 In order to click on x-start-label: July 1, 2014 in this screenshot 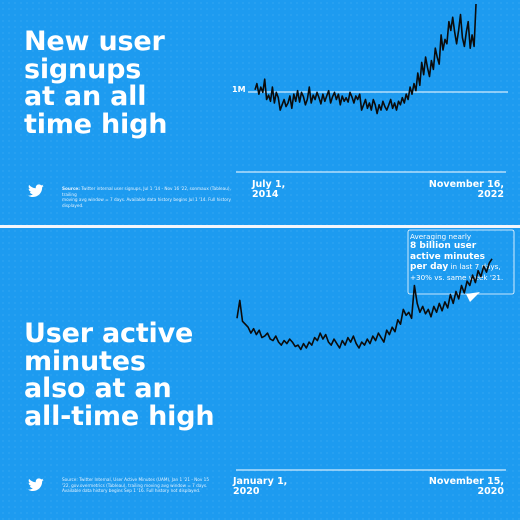, I will do `click(268, 190)`.